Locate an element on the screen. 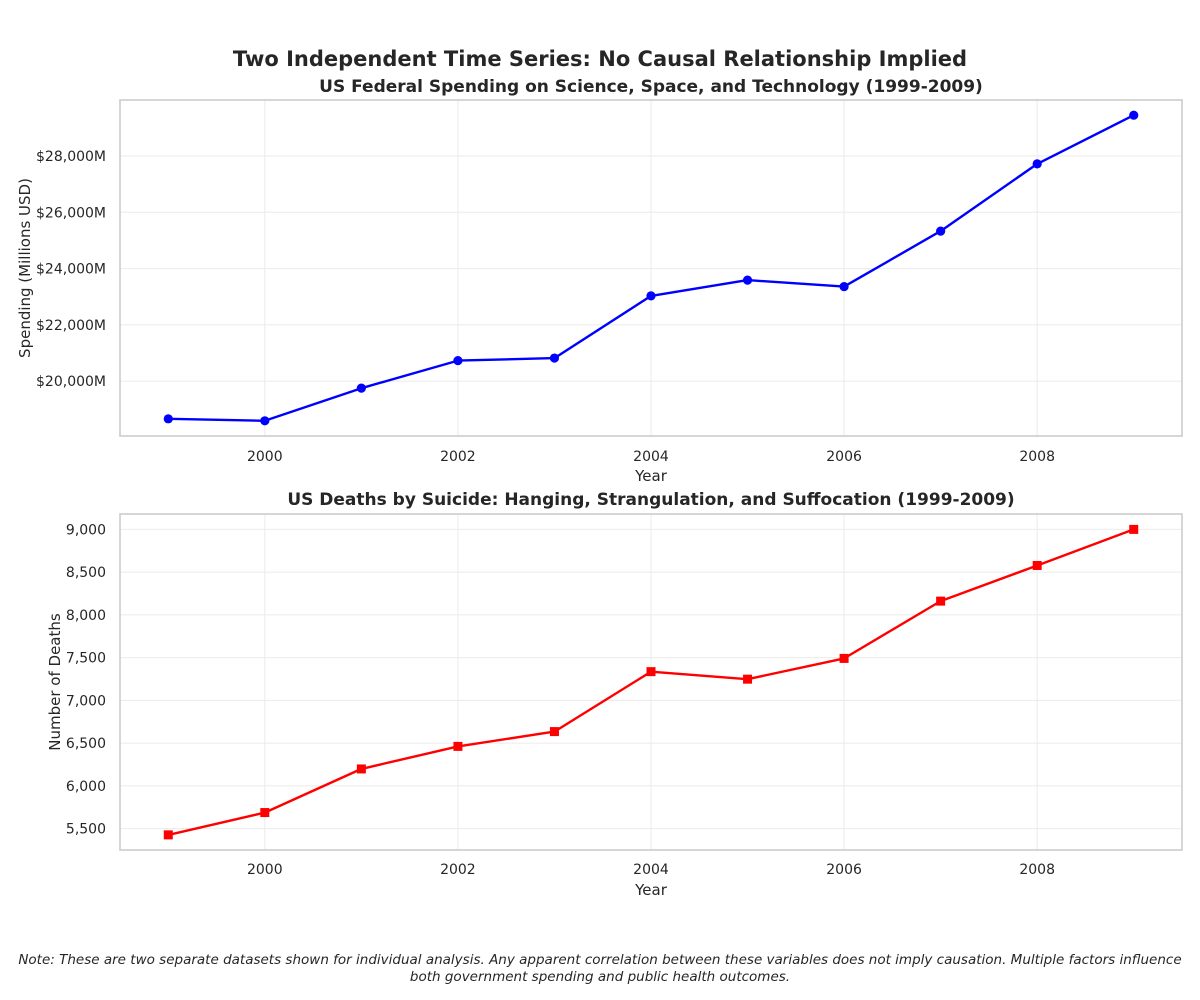 The height and width of the screenshot is (1000, 1200). spending-x-tick-label: 2002 is located at coordinates (458, 457).